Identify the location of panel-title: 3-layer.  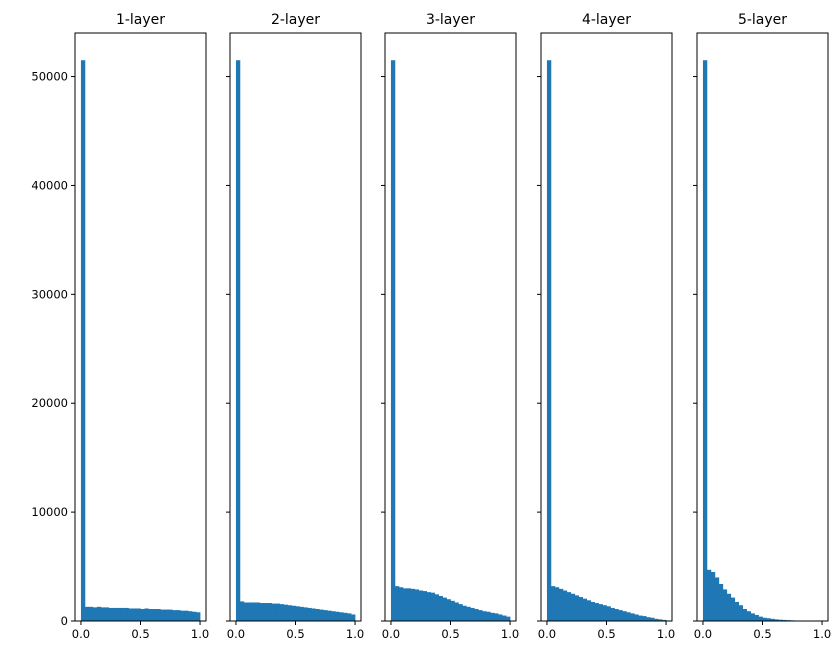
(450, 20).